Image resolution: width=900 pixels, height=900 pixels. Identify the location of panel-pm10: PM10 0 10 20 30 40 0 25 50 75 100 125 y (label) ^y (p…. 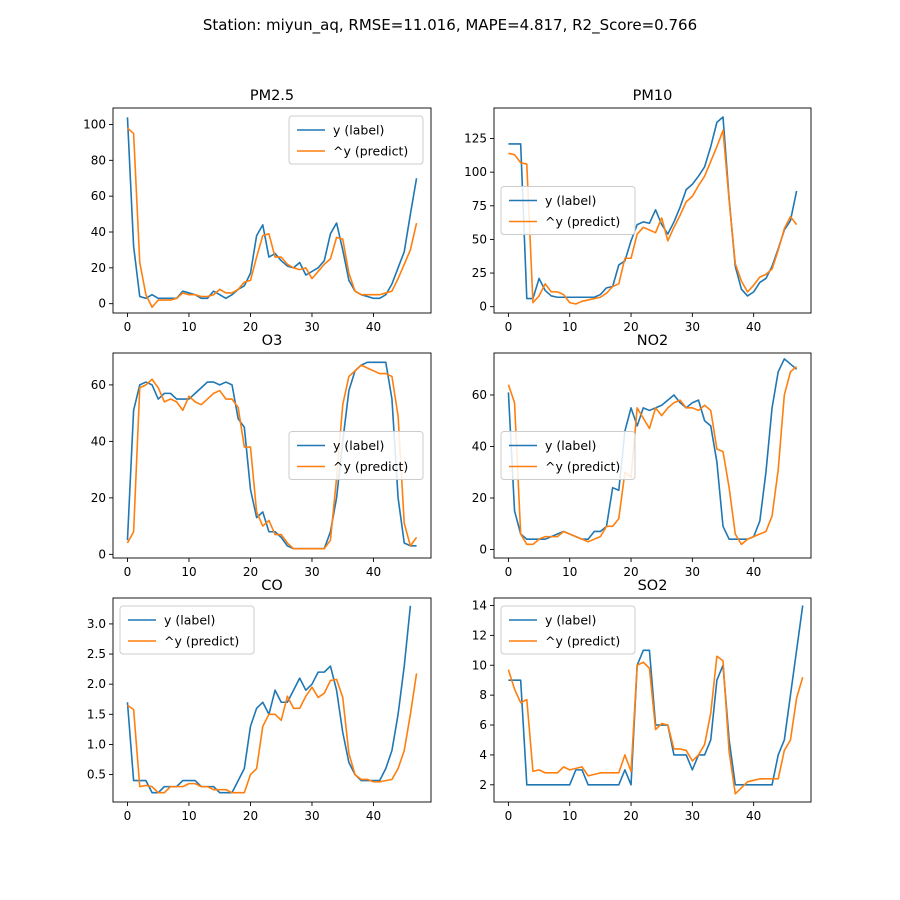
(638, 211).